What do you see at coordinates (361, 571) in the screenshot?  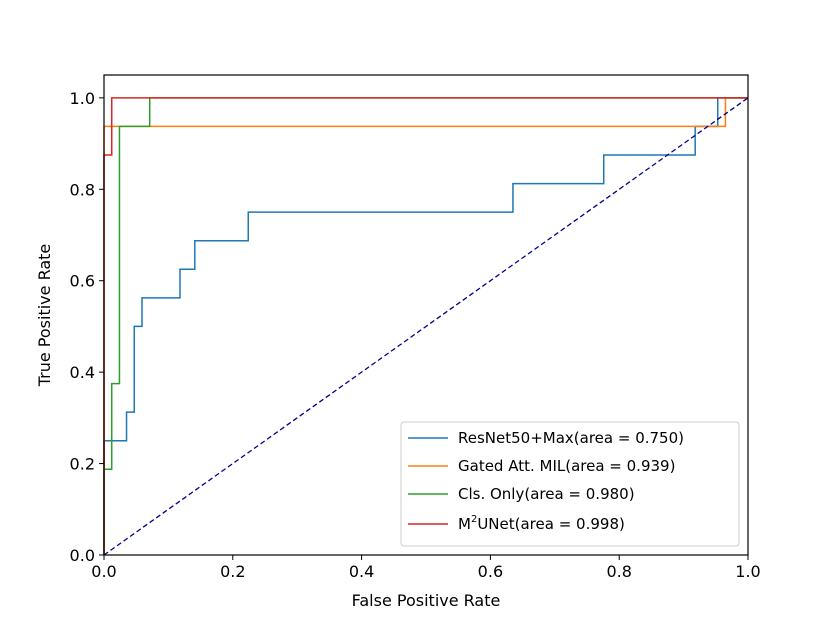 I see `x-tick-label: 0.4` at bounding box center [361, 571].